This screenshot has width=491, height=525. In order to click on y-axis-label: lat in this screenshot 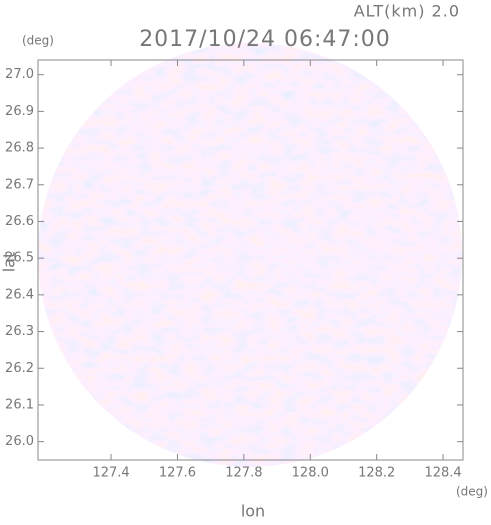, I will do `click(9, 262)`.